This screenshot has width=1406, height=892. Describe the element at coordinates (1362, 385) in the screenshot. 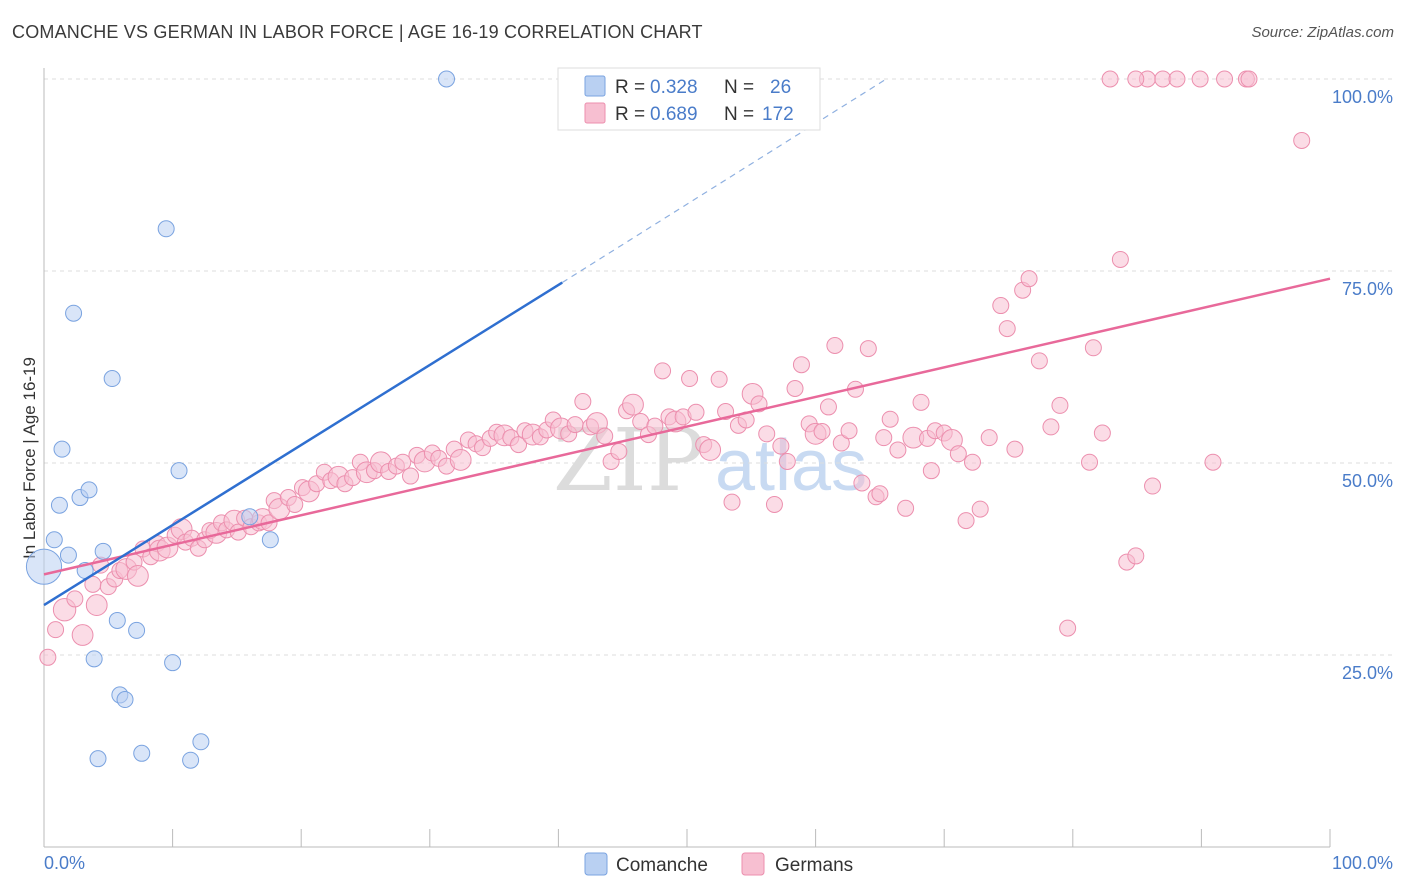

I see `y-tick-labels: 25.0% 50.0% 75.0% 100.0%` at that location.